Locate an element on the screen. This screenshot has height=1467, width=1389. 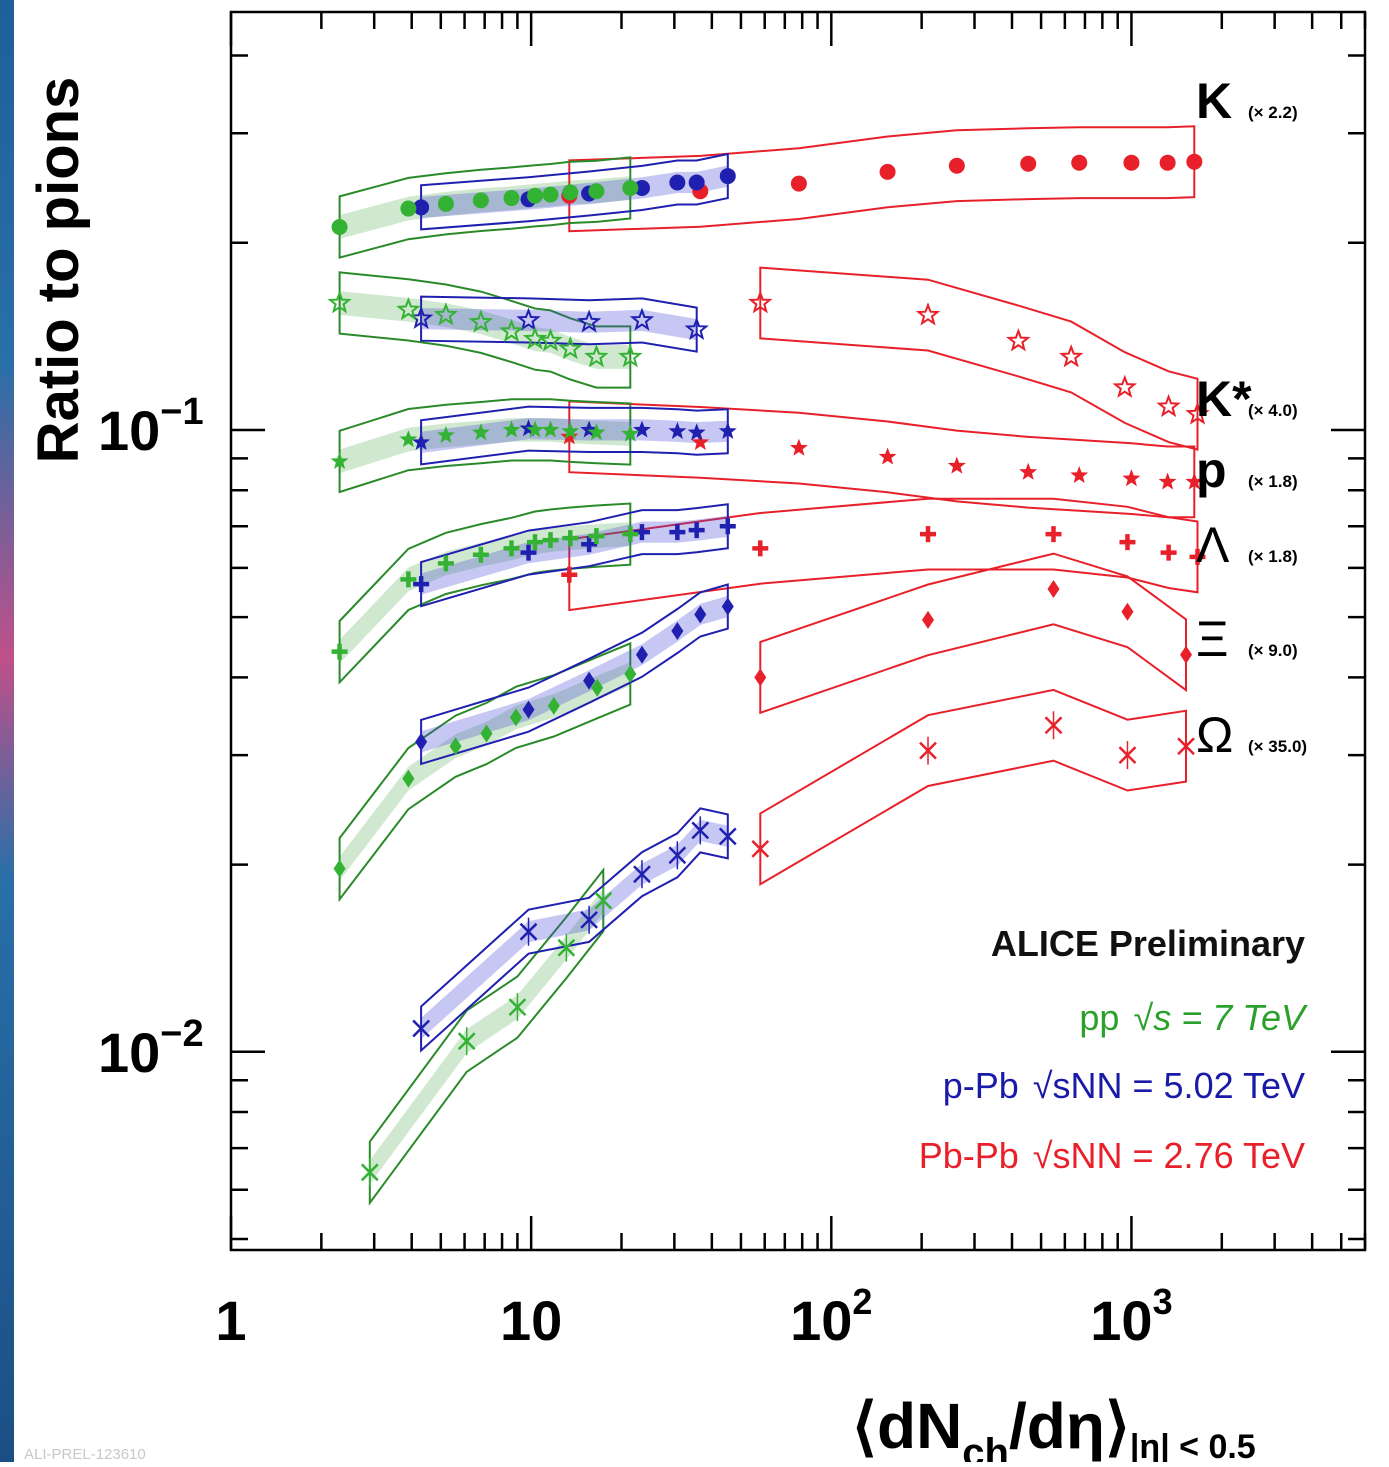
x-tick-label-0: 1 is located at coordinates (230, 1320).